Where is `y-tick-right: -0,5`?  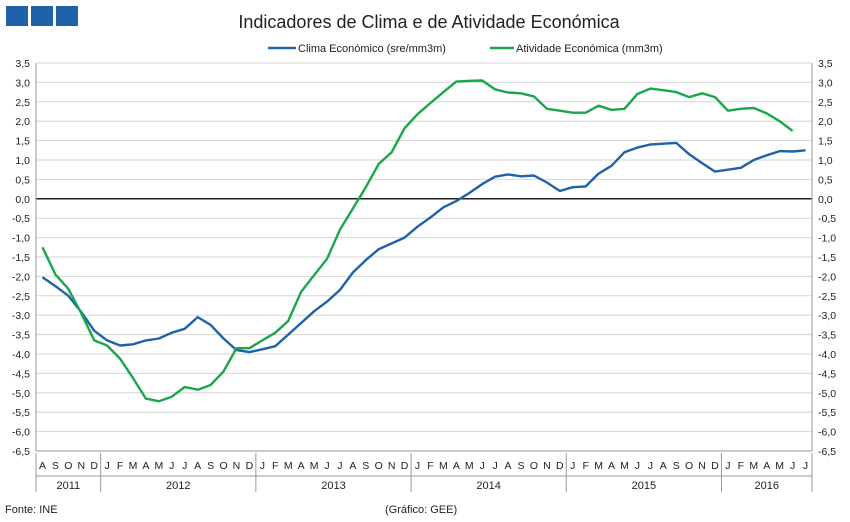
y-tick-right: -0,5 is located at coordinates (827, 219).